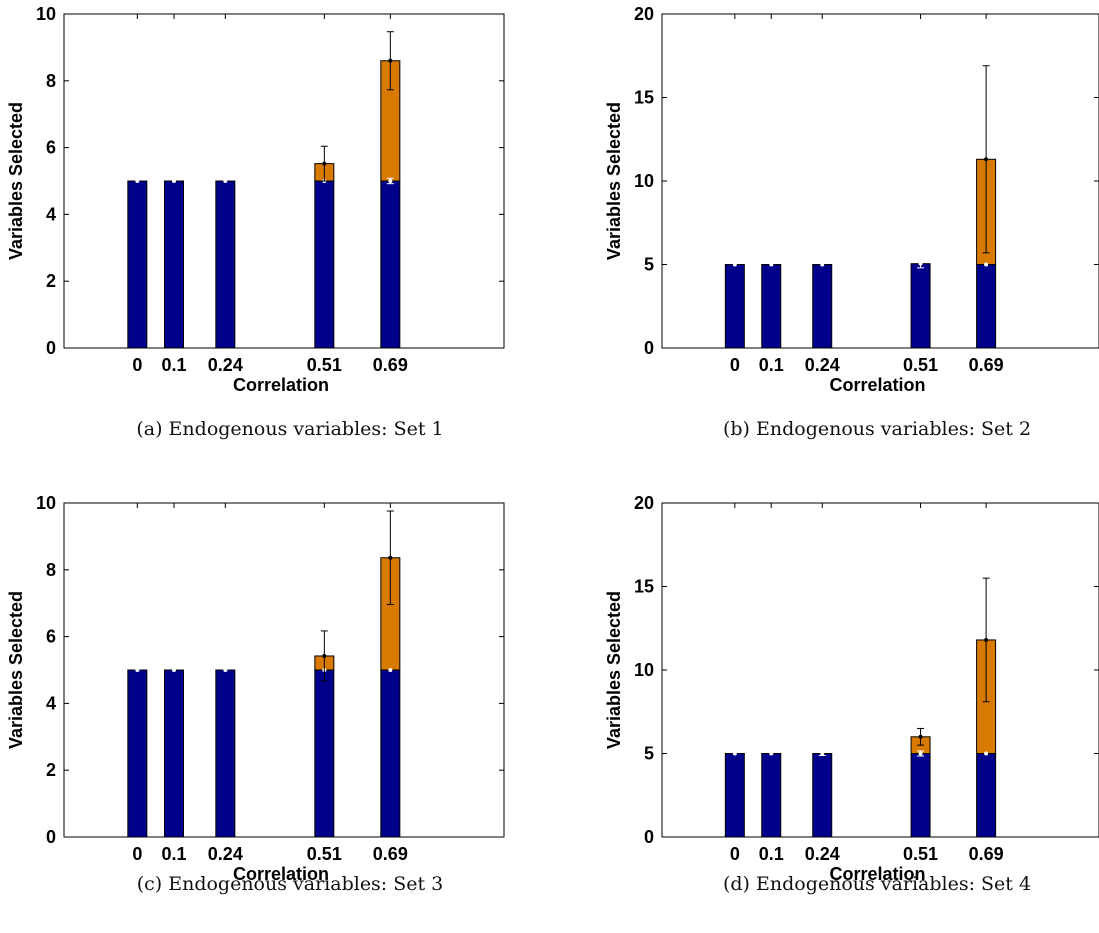 The height and width of the screenshot is (933, 1099). I want to click on figure-caption: (c) Endogenous variables: Set 3, so click(290, 884).